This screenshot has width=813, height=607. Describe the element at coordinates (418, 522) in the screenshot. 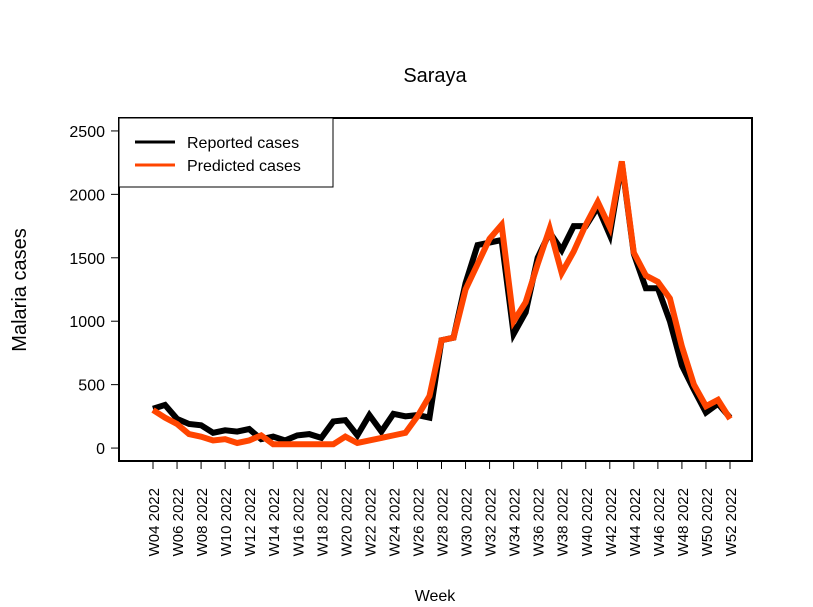

I see `x-tick-label: W26 2022` at that location.